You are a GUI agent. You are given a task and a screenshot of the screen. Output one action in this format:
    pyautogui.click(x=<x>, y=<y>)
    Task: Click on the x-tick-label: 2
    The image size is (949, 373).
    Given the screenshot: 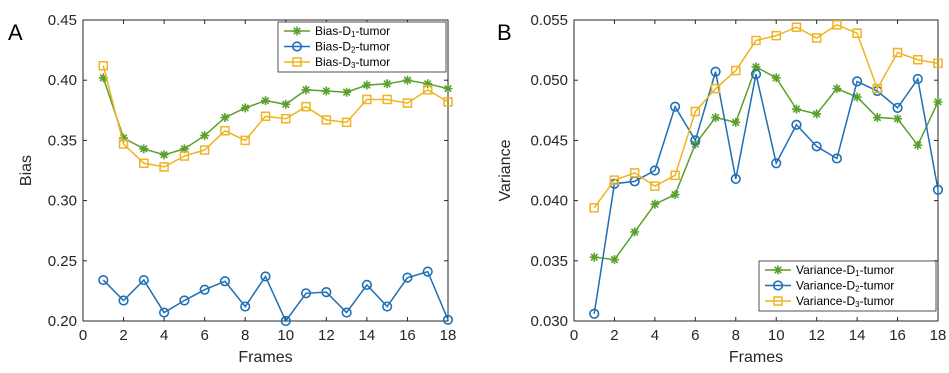 What is the action you would take?
    pyautogui.click(x=614, y=335)
    